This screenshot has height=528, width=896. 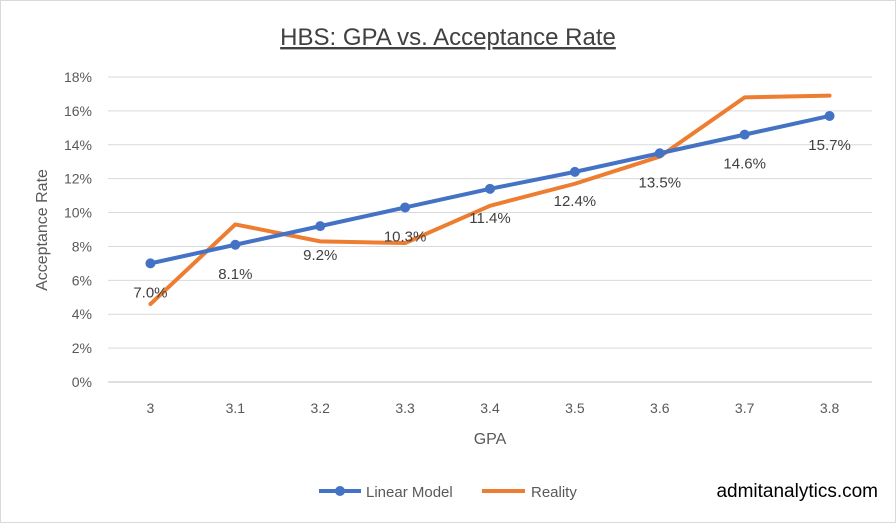 What do you see at coordinates (78, 77) in the screenshot?
I see `y-tick-label: 18%` at bounding box center [78, 77].